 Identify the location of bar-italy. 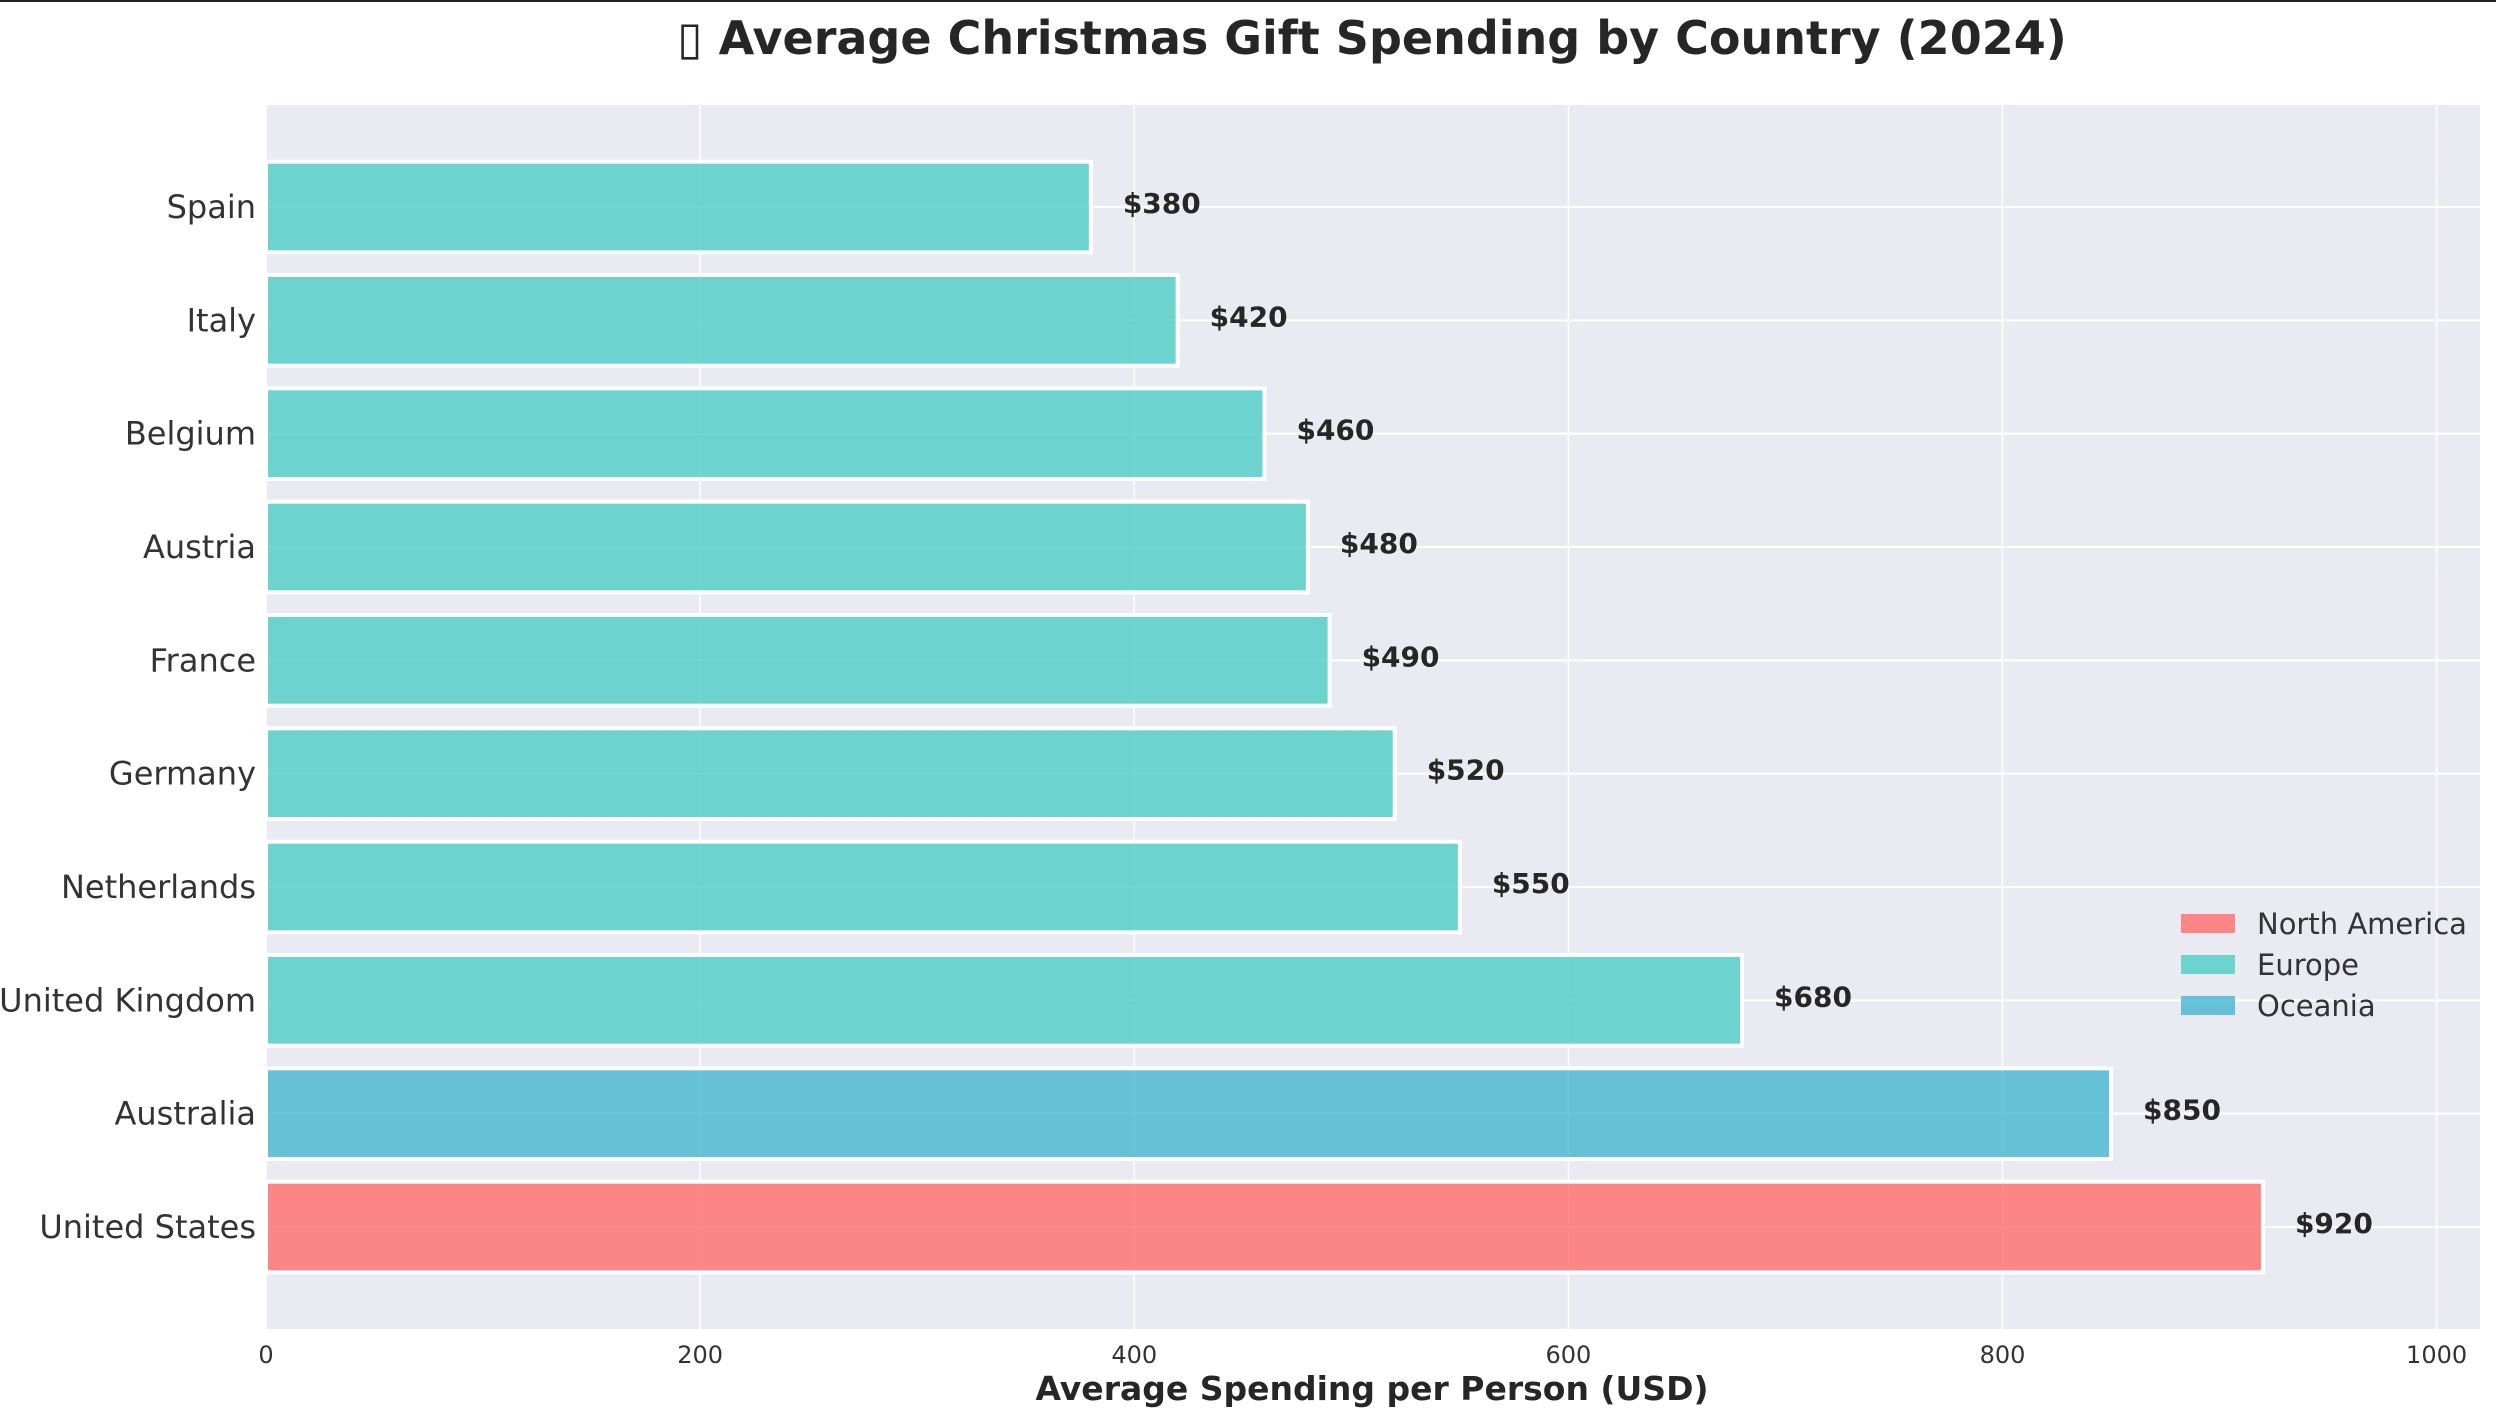
(722, 320).